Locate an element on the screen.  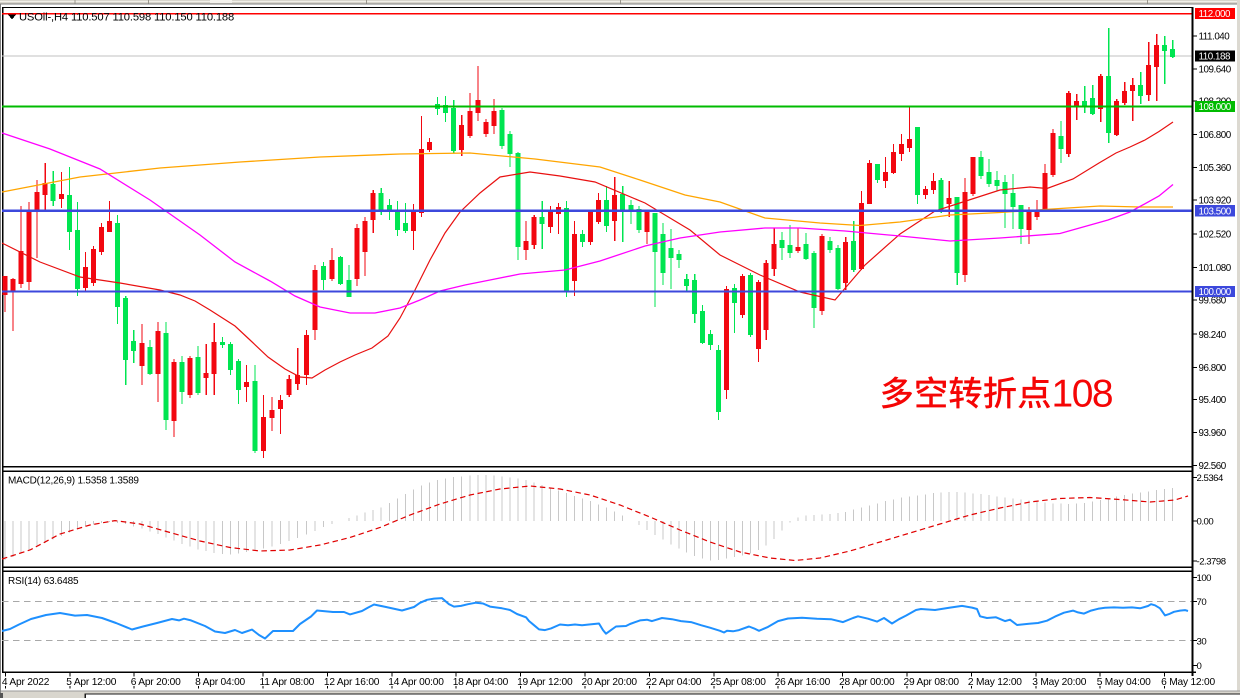
svg-text: 22 Apr 04:00 is located at coordinates (674, 682).